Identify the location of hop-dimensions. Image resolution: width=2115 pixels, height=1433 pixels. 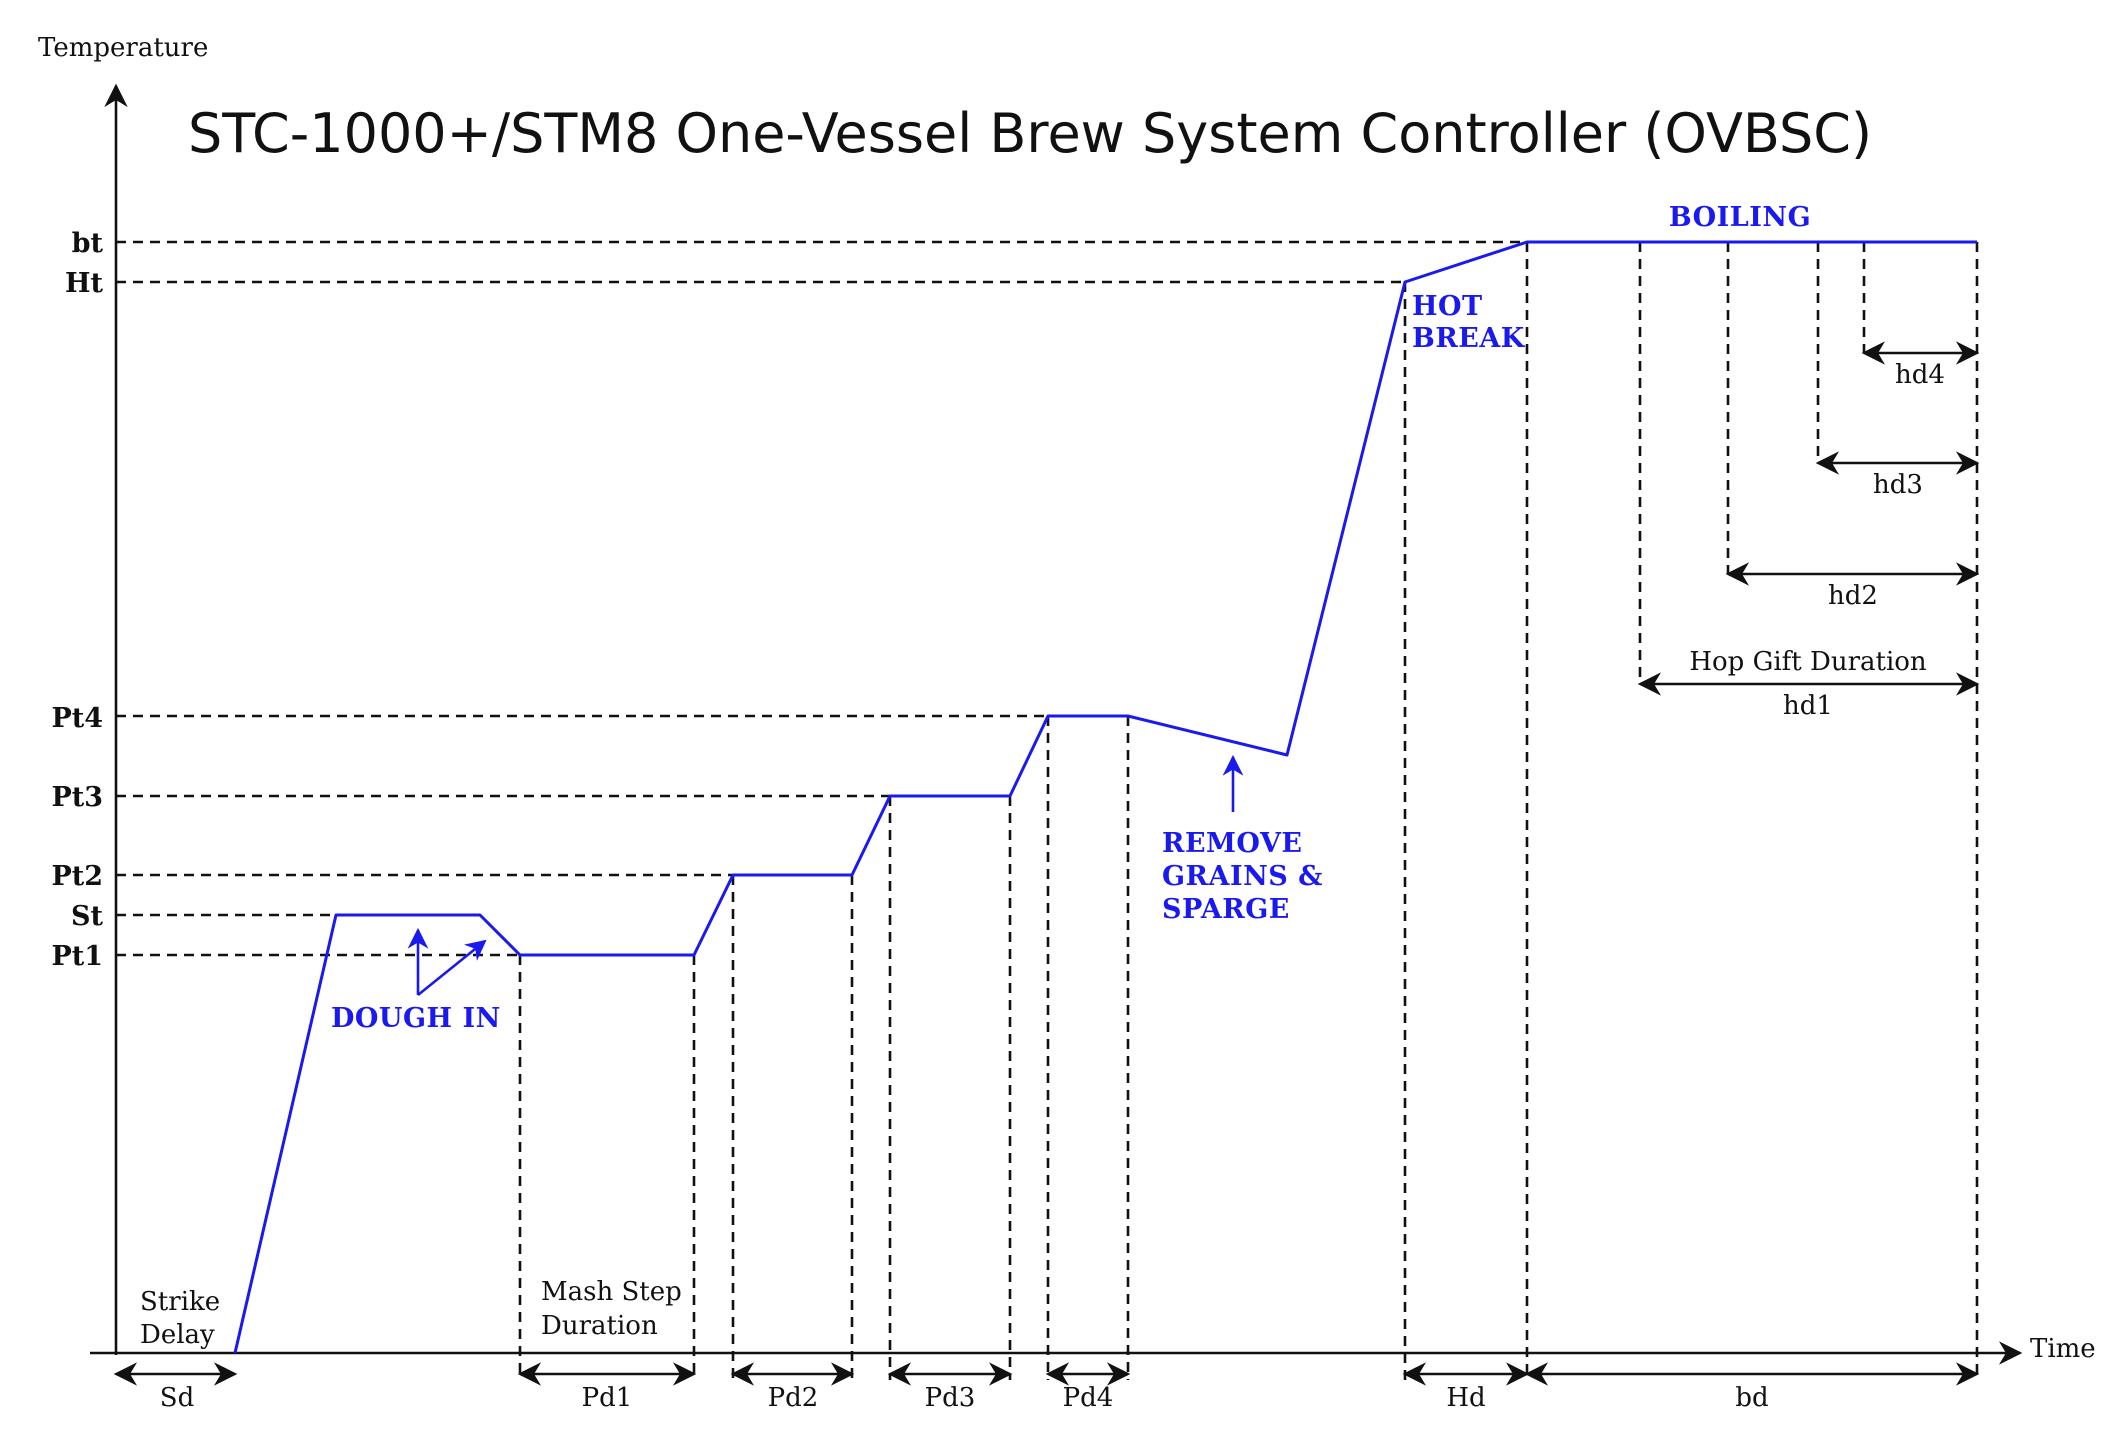
(1808, 518).